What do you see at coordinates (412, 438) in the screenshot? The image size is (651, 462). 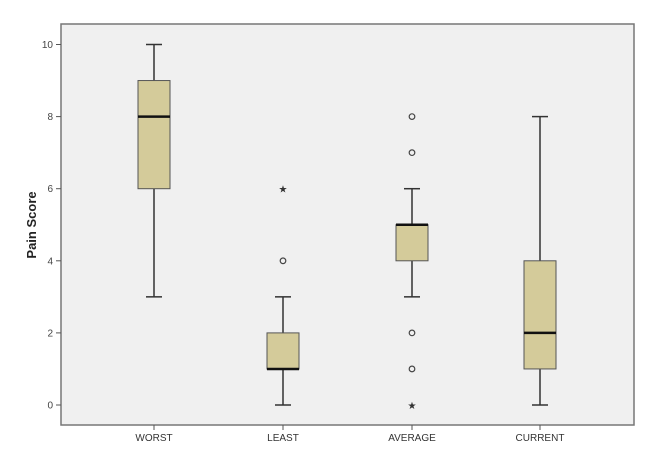 I see `x-tick-label: AVERAGE` at bounding box center [412, 438].